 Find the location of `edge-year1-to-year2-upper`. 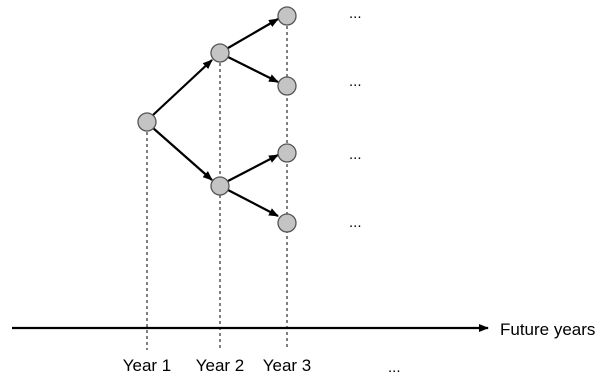

edge-year1-to-year2-upper is located at coordinates (182, 87).